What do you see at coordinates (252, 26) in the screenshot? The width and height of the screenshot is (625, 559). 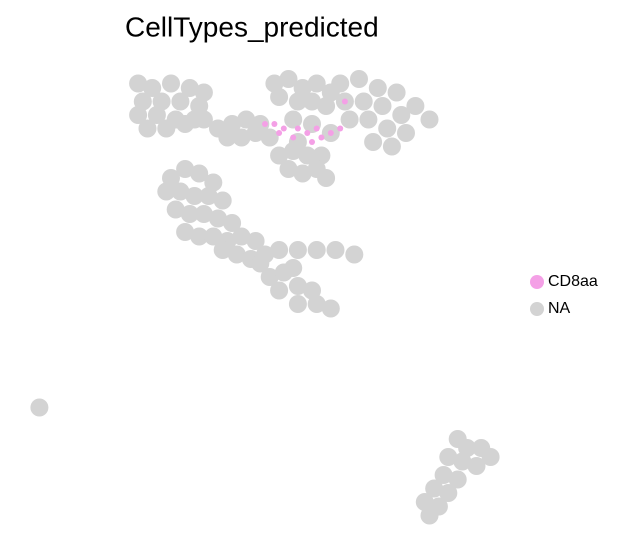 I see `chart-title: CellTypes_predicted` at bounding box center [252, 26].